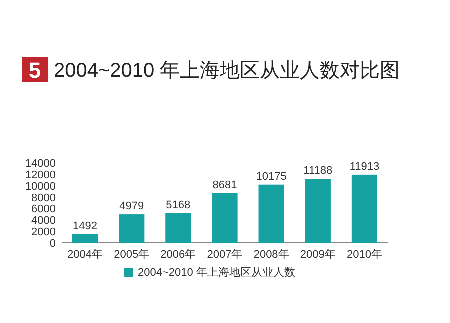  Describe the element at coordinates (365, 166) in the screenshot. I see `data-label: 11913` at that location.